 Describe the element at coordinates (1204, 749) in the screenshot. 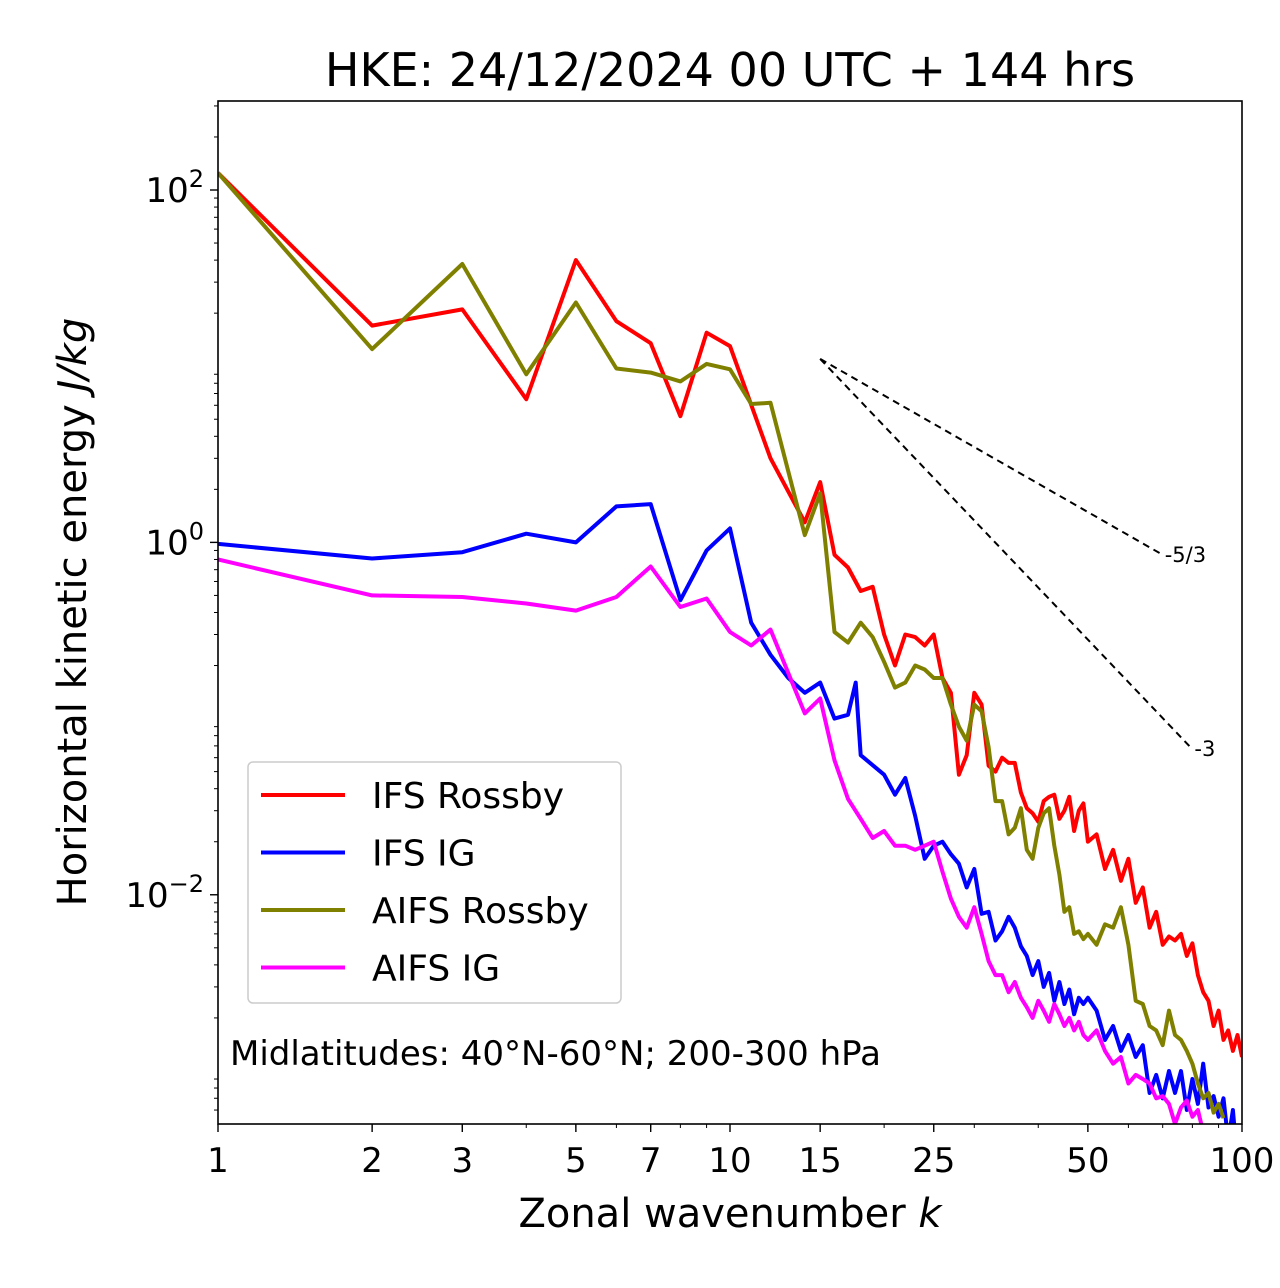

I see `reference-slope-label-1: -3` at that location.